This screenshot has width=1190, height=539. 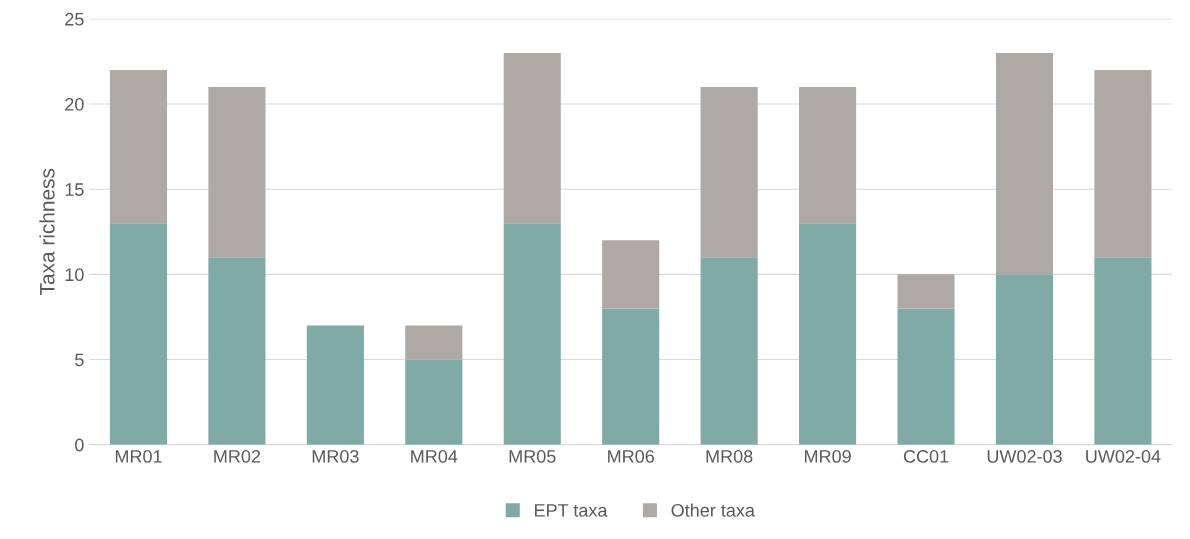 I want to click on y-tick-label: 5, so click(x=79, y=360).